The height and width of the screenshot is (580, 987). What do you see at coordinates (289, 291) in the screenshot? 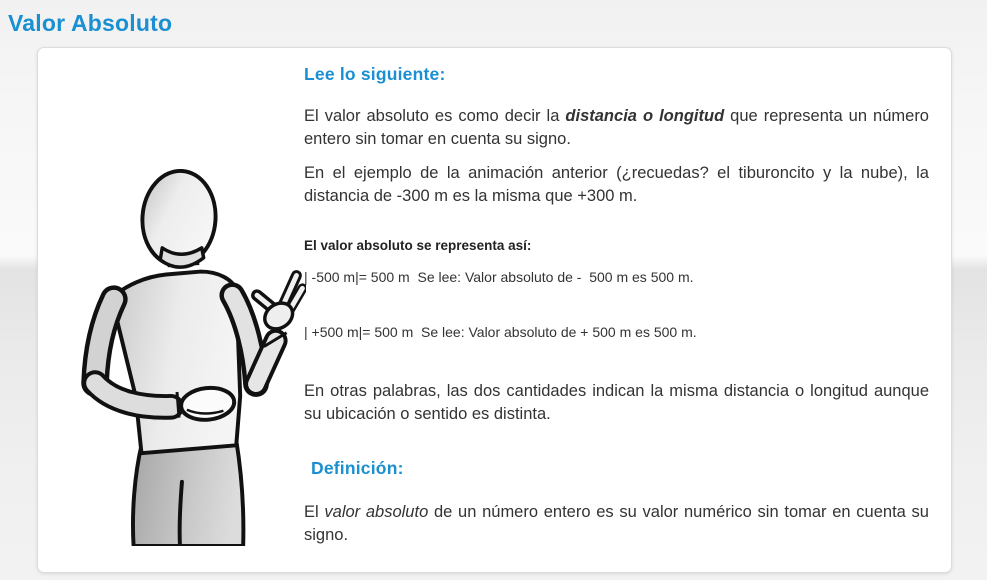
I see `person-index-finger` at bounding box center [289, 291].